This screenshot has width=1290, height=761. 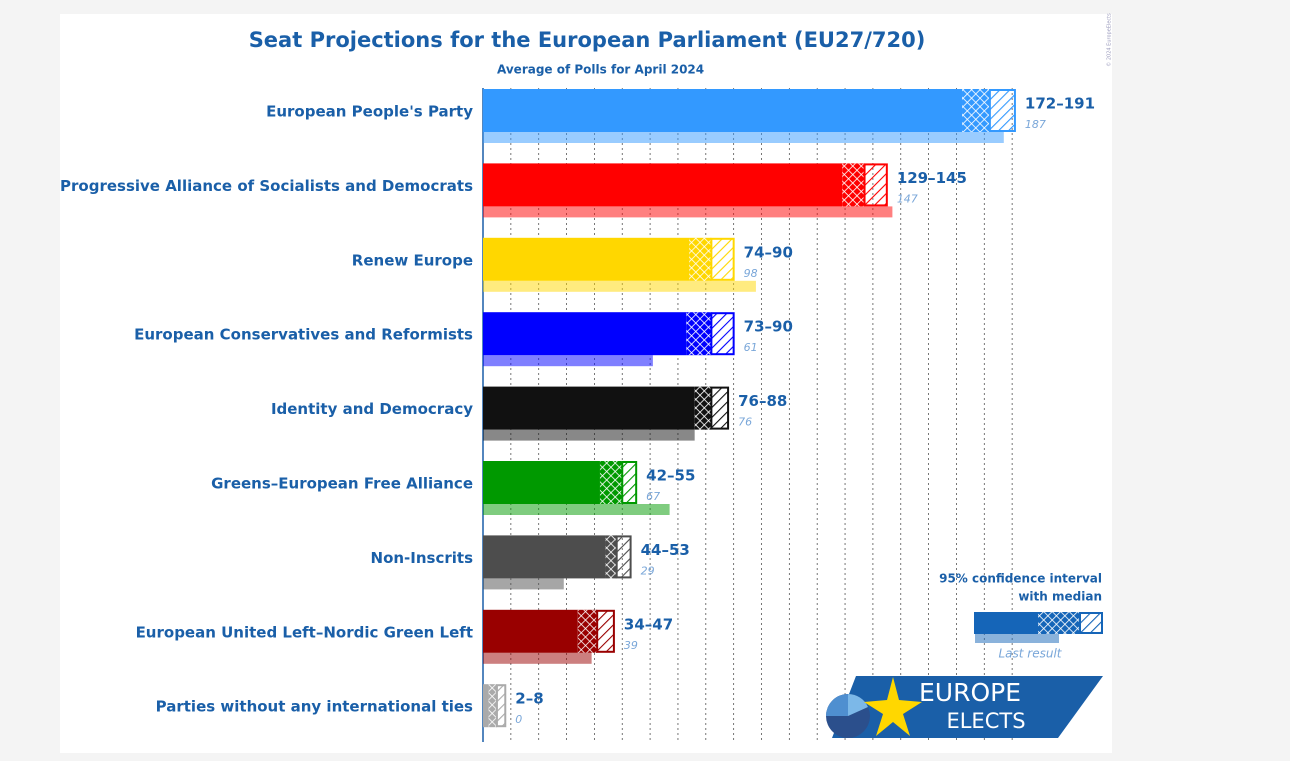 What do you see at coordinates (412, 260) in the screenshot?
I see `category-label: Renew Europe` at bounding box center [412, 260].